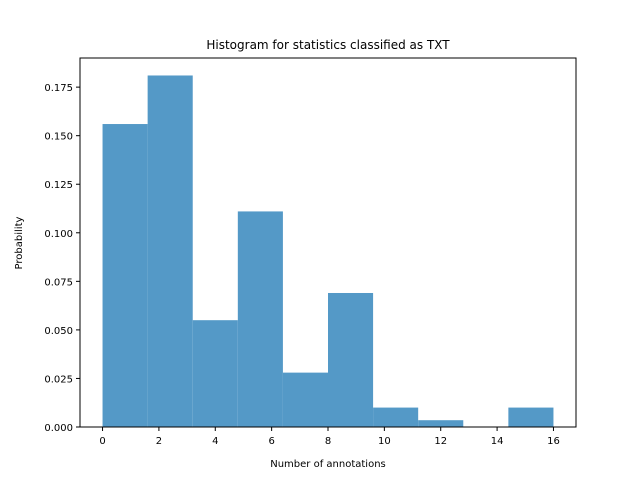  I want to click on x-tick-label: 6, so click(271, 441).